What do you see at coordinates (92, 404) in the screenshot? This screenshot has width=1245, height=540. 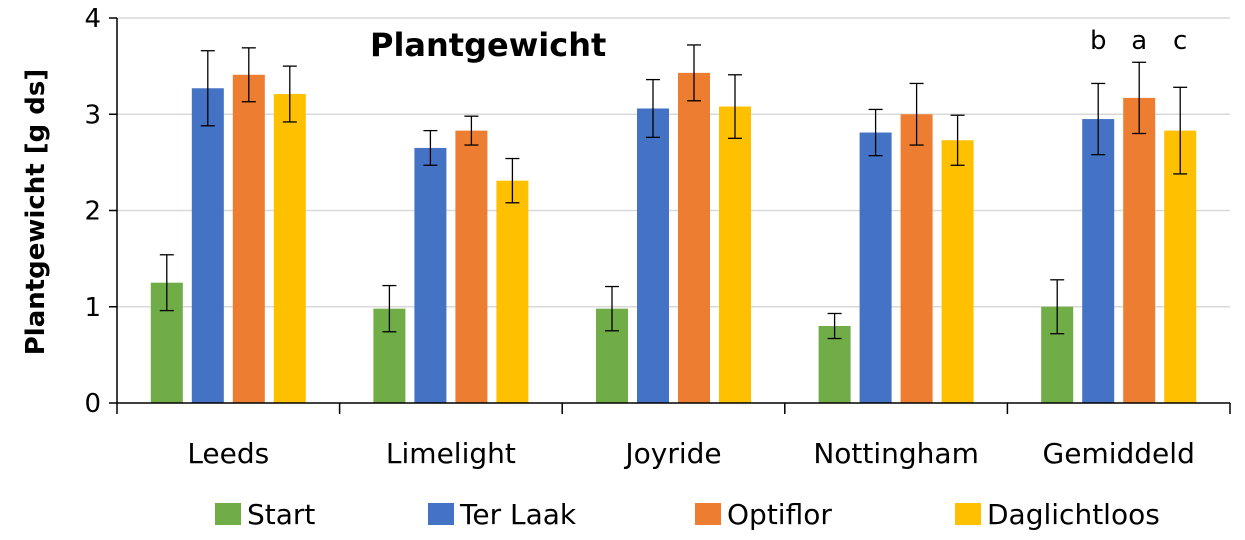 I see `y-tick-label: 0` at bounding box center [92, 404].